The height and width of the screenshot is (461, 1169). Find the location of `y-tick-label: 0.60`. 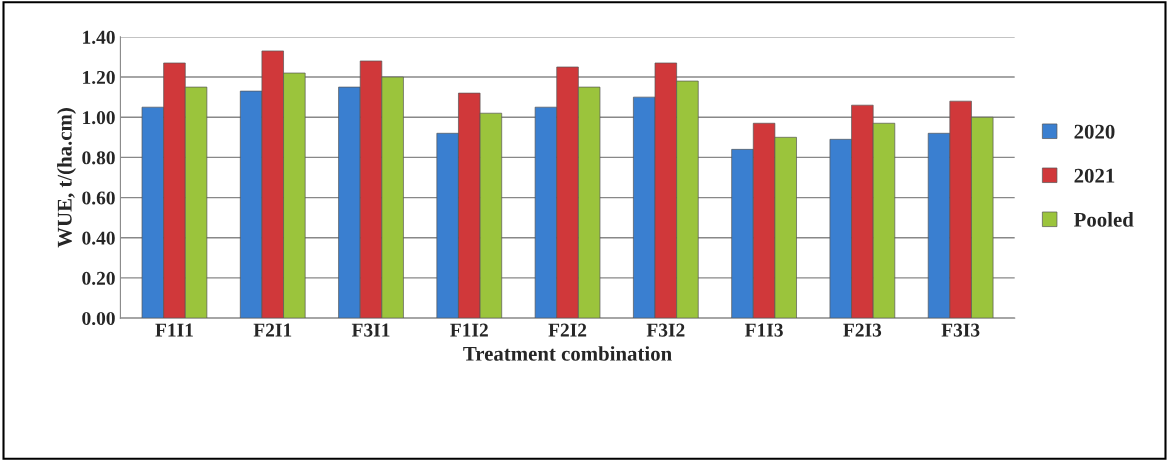

y-tick-label: 0.60 is located at coordinates (98, 198).